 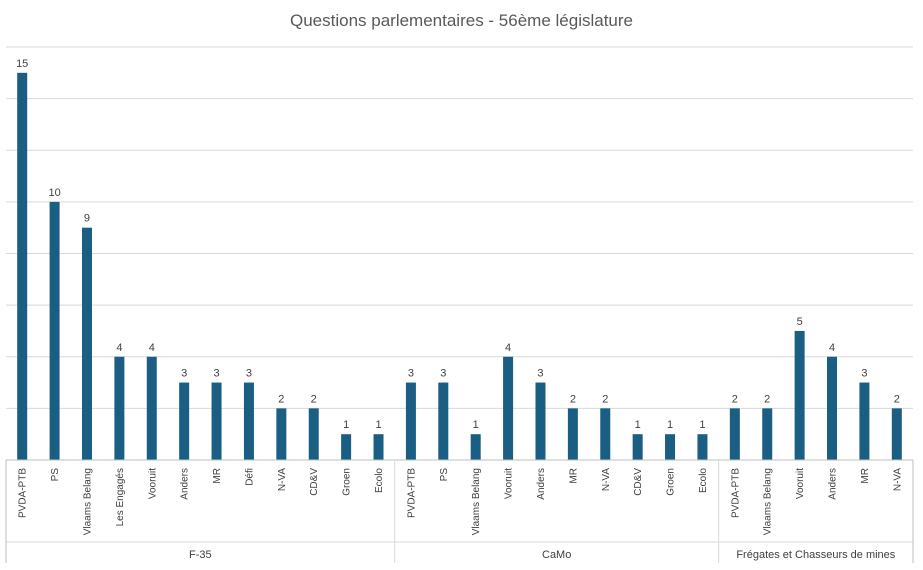 I want to click on category-label: Défi, so click(x=249, y=477).